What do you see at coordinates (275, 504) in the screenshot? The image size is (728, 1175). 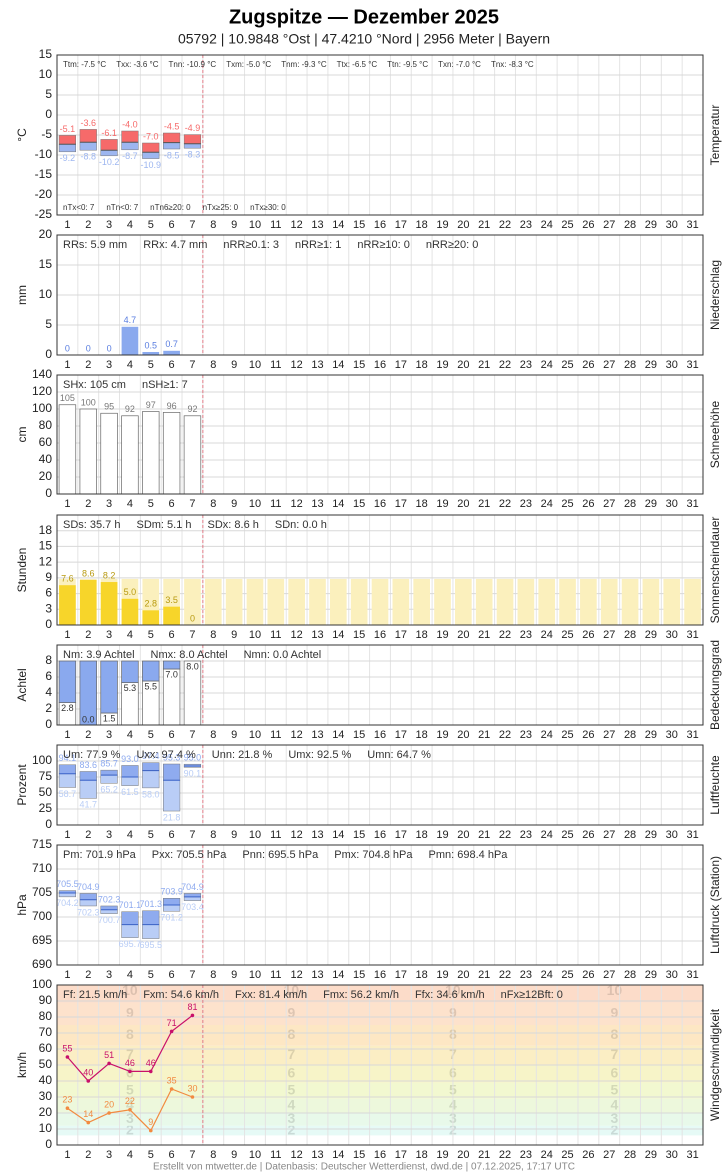 I see `x-tick-label: 11` at bounding box center [275, 504].